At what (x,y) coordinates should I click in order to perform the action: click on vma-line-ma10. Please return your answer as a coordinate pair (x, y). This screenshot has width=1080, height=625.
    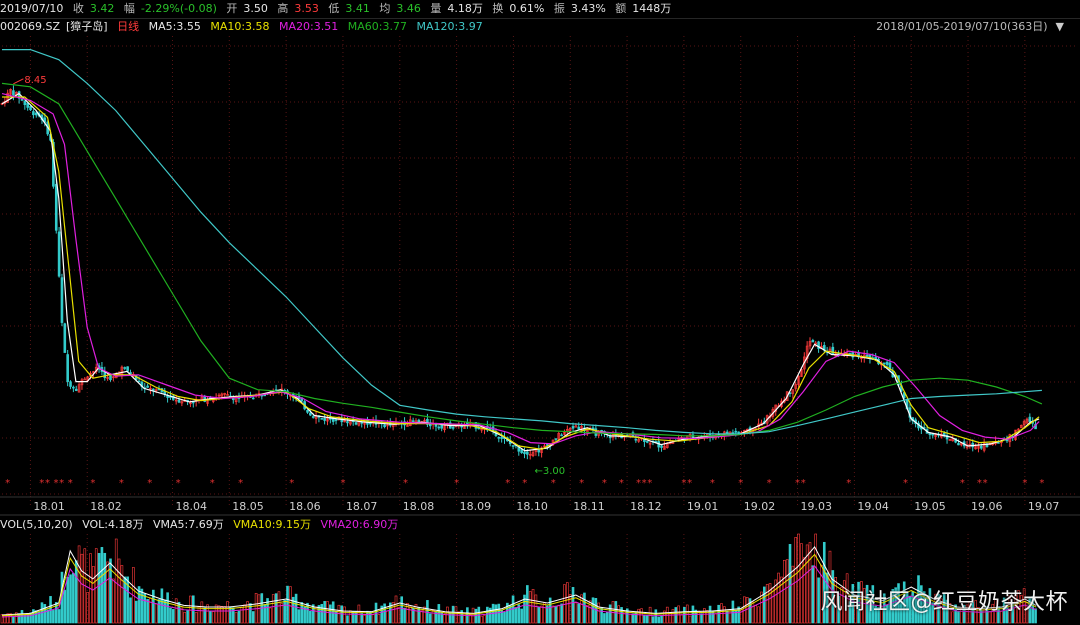
    Looking at the image, I should click on (519, 585).